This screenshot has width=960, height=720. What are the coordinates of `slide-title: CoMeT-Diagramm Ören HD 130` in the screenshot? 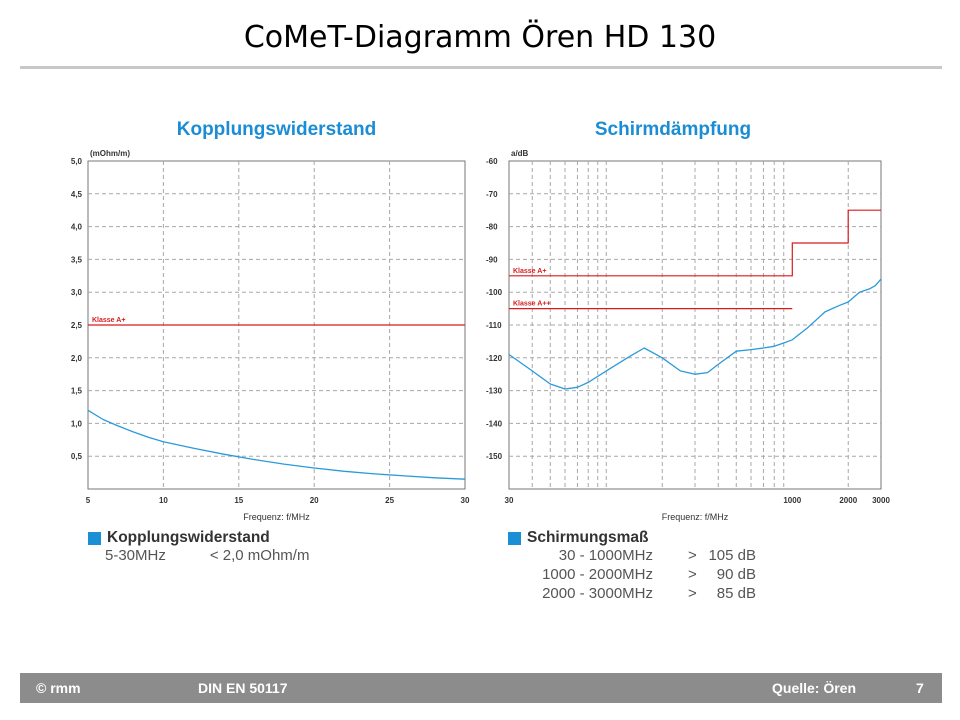 It's located at (480, 37).